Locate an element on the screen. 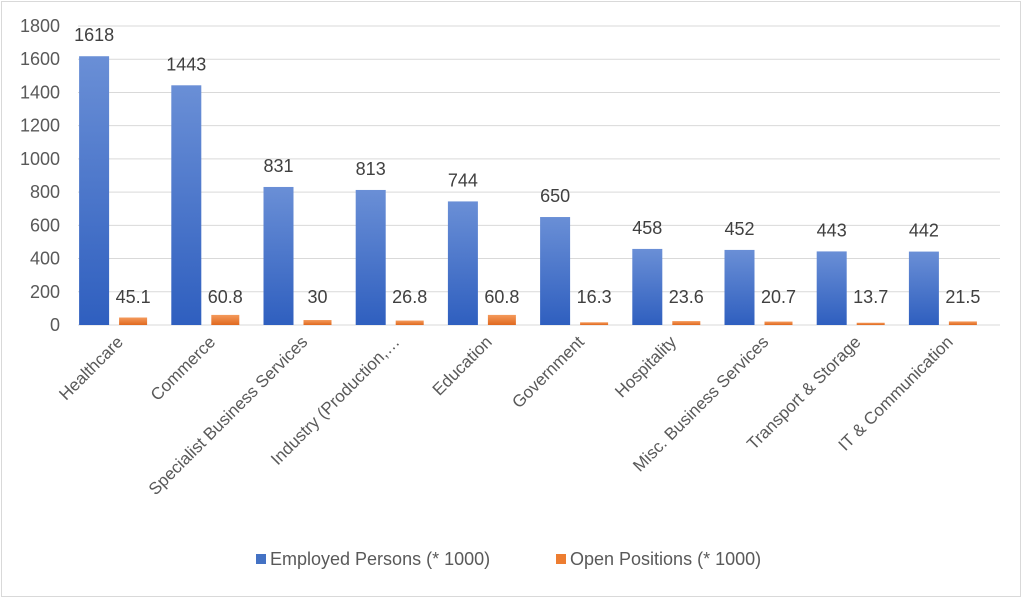  y-axis: 0 200 400 600 800 1000 1200 1400 1600 1800 is located at coordinates (40, 175).